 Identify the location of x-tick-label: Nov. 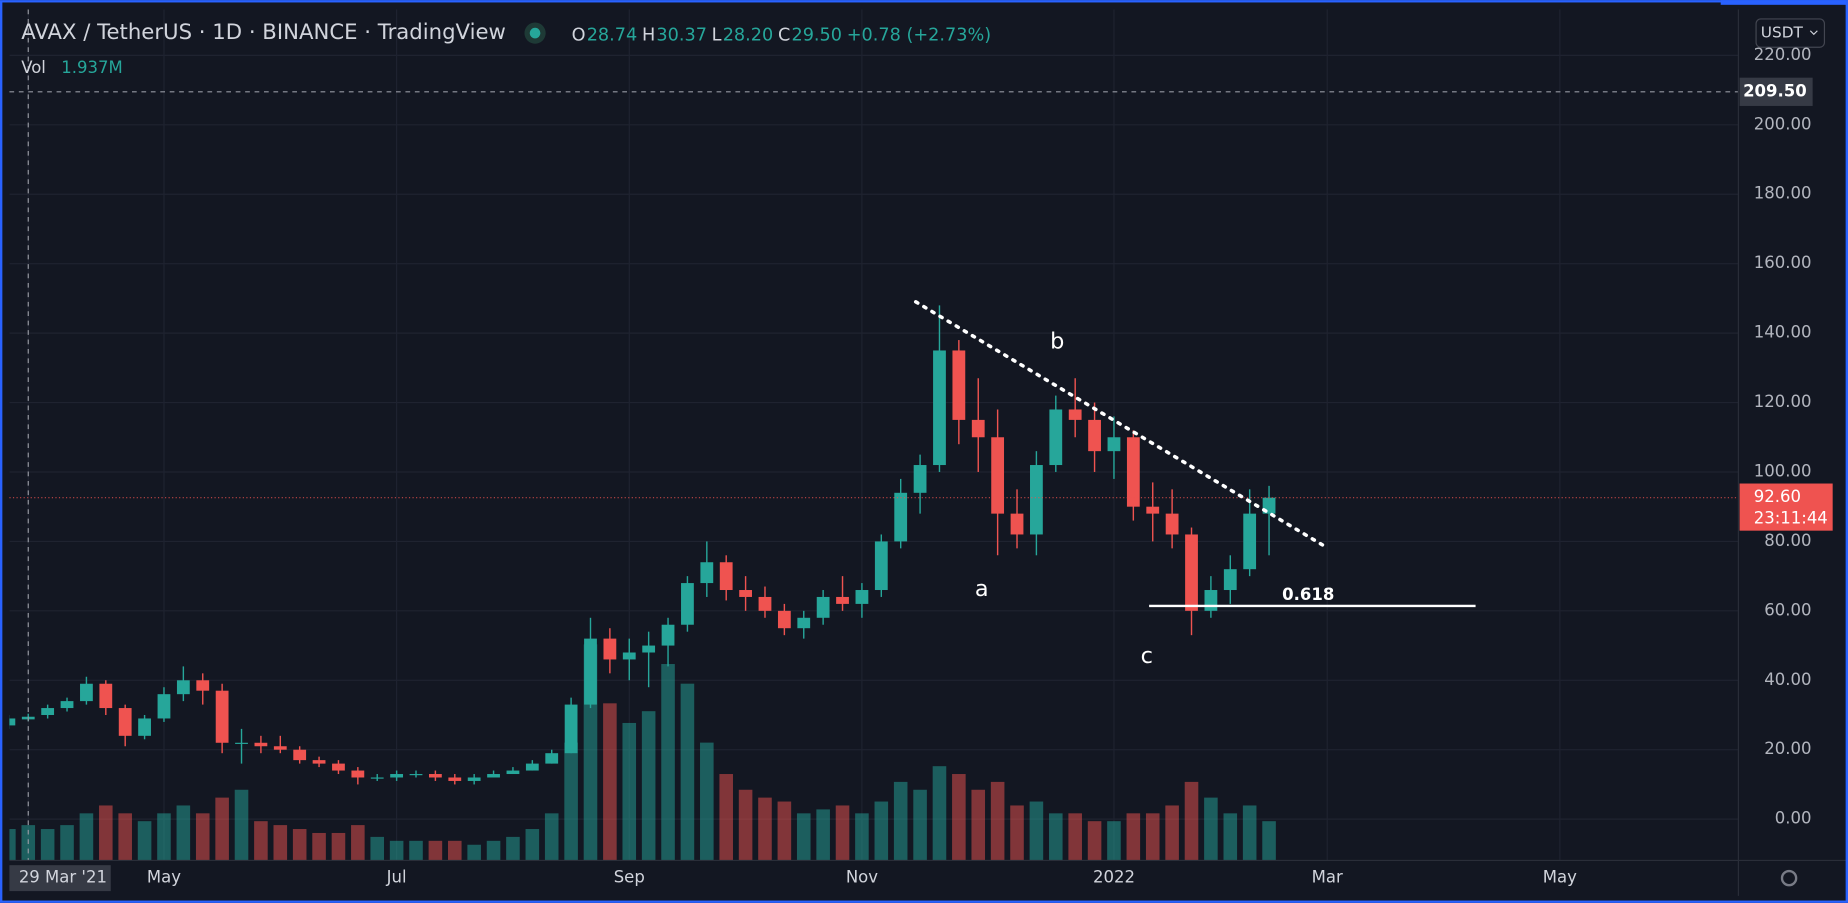
(862, 877).